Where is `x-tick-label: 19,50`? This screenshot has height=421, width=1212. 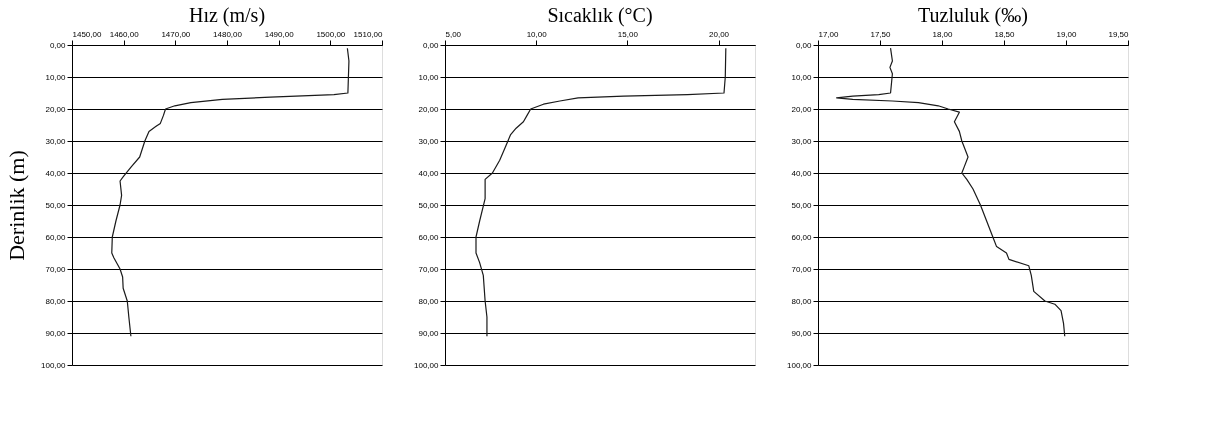 x-tick-label: 19,50 is located at coordinates (1119, 34).